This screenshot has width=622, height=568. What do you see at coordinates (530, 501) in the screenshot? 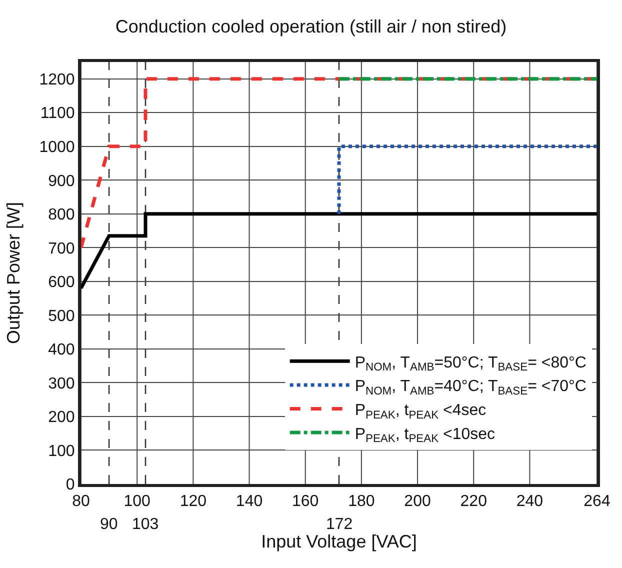
I see `x-tick-label: 240` at bounding box center [530, 501].